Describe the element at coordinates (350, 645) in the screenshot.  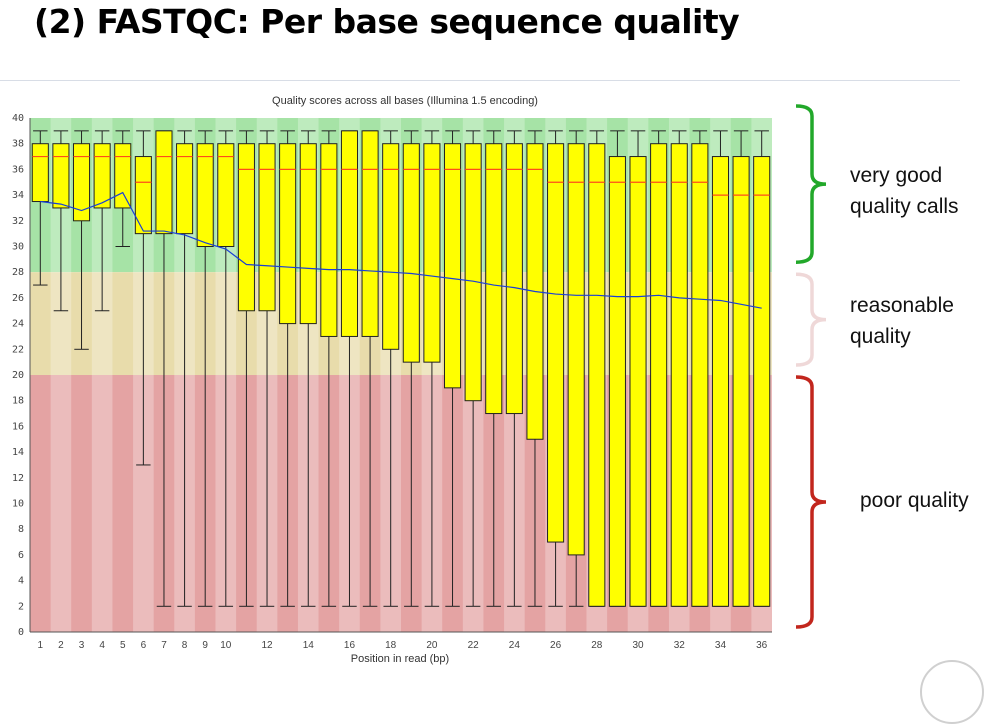
I see `x-tick-label: 16` at that location.